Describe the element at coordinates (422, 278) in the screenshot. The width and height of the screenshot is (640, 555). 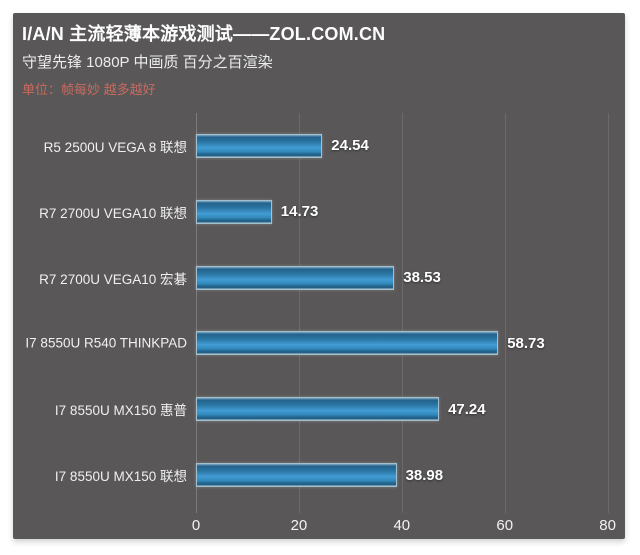
I see `value-label: 38.53` at that location.